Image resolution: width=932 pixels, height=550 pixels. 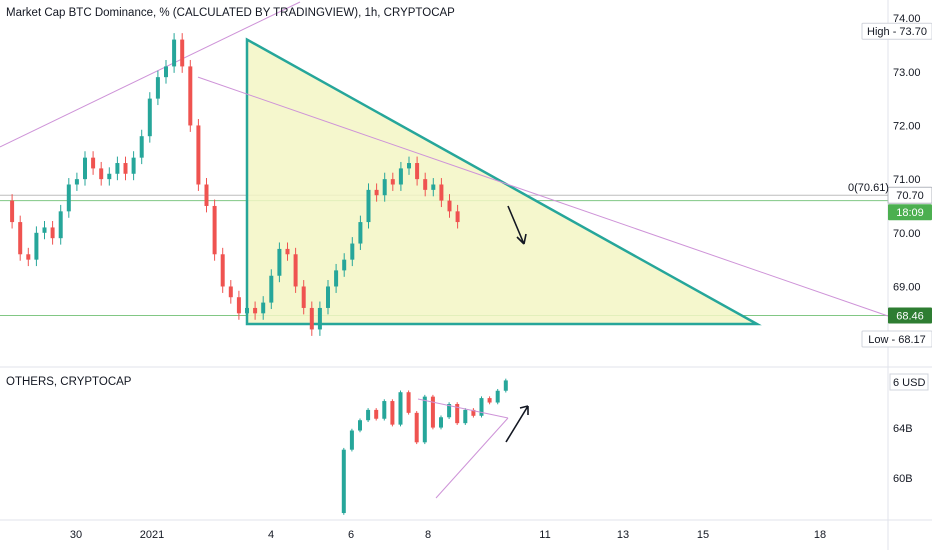 What do you see at coordinates (903, 479) in the screenshot?
I see `others-tick-label: 60B` at bounding box center [903, 479].